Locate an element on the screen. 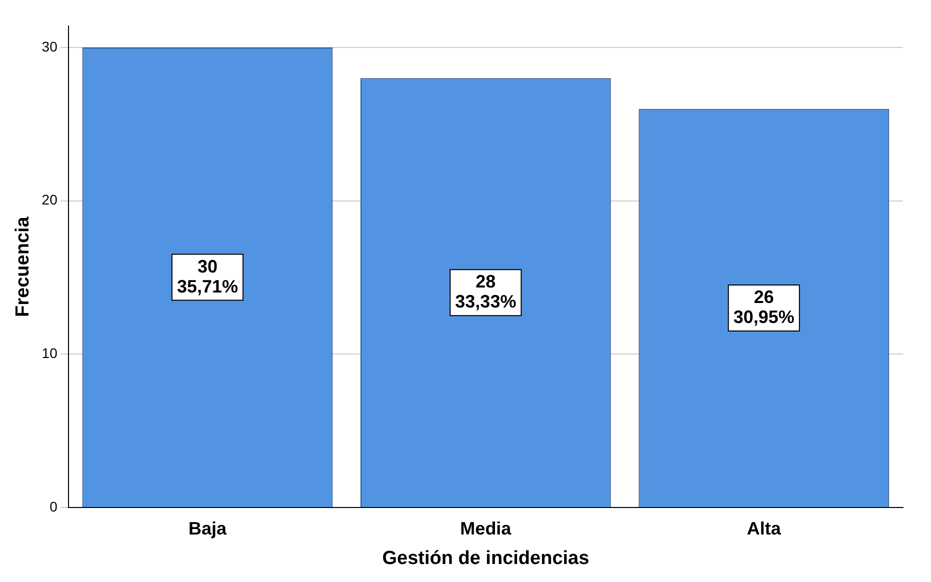 Image resolution: width=931 pixels, height=582 pixels. data-label: 30 35,71% is located at coordinates (207, 276).